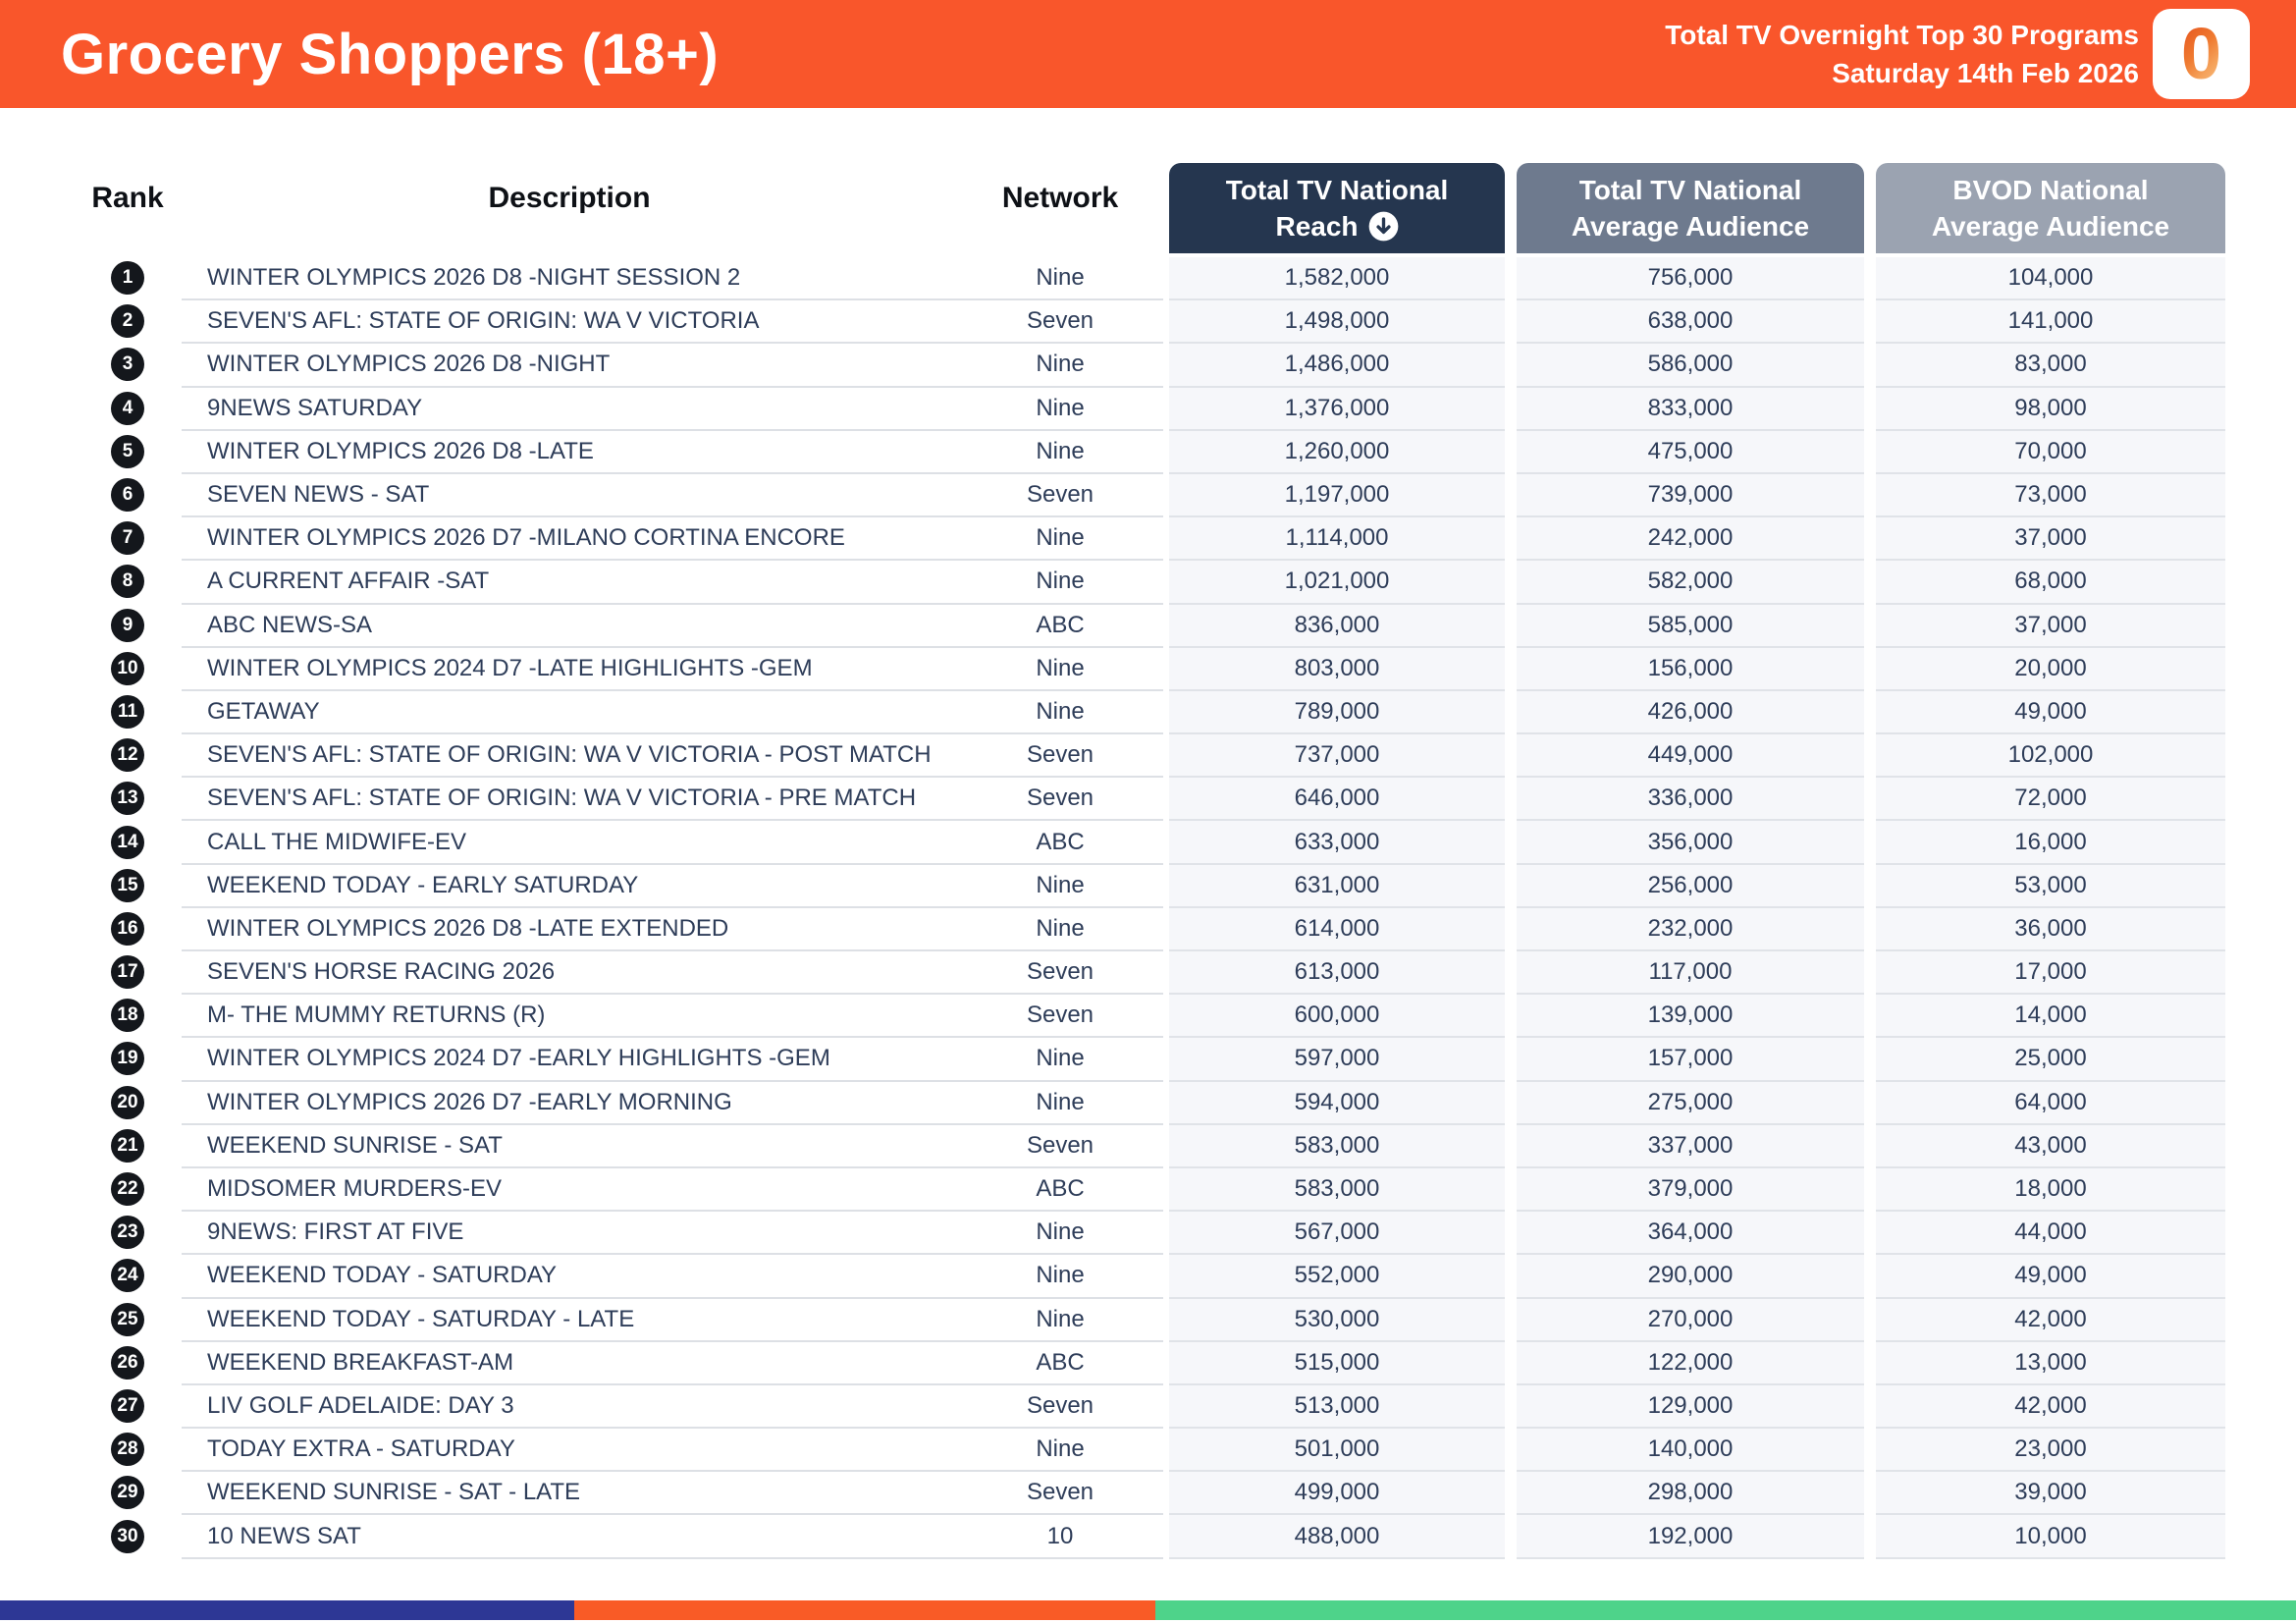  I want to click on description-cell: 9NEWS: FIRST AT FIVE, so click(569, 1234).